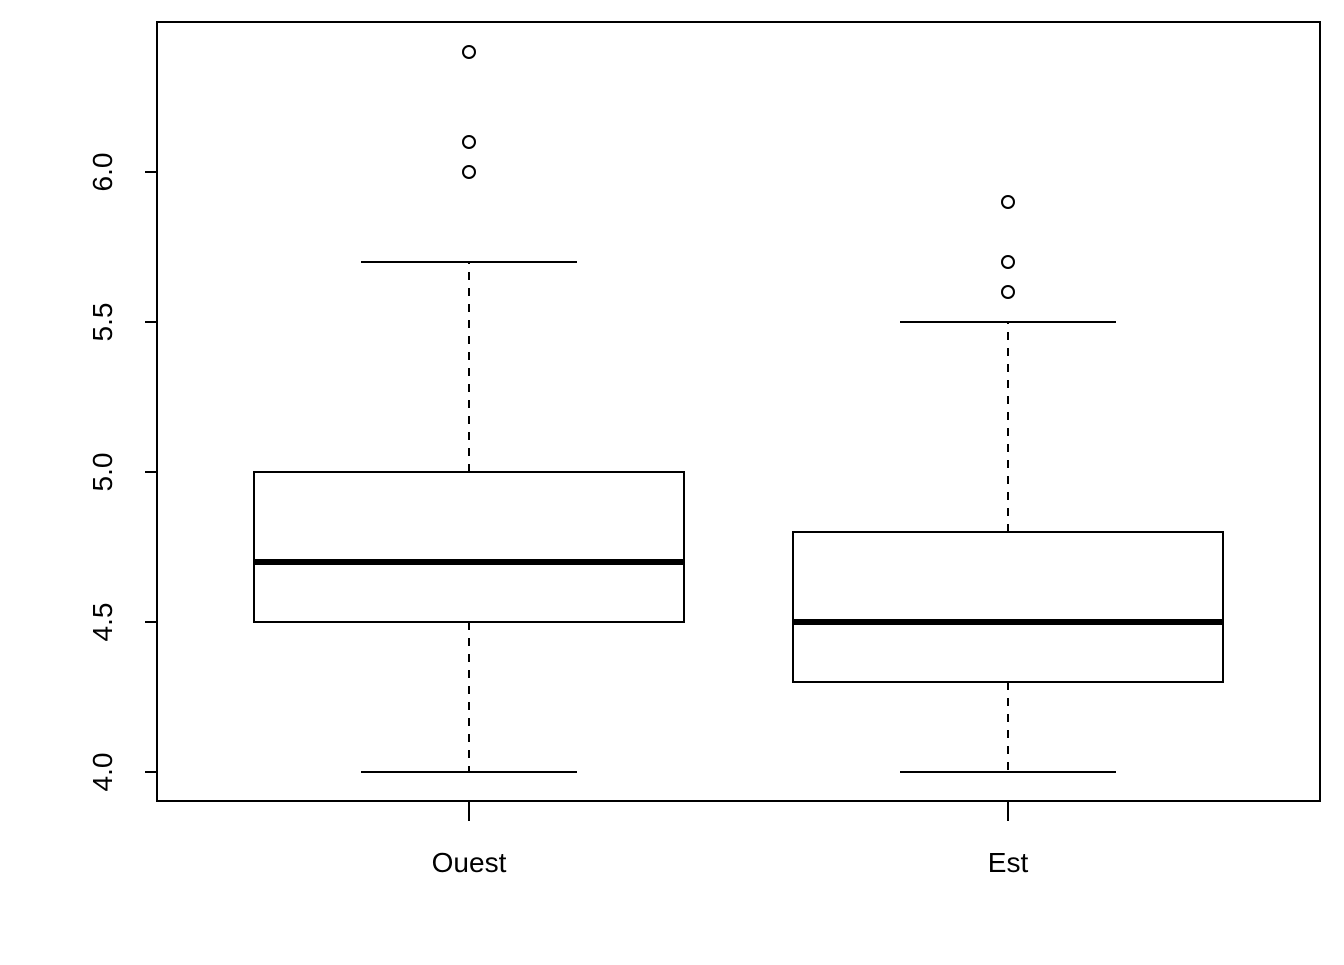 This screenshot has height=965, width=1344. I want to click on y-tick-label: 4.0, so click(102, 772).